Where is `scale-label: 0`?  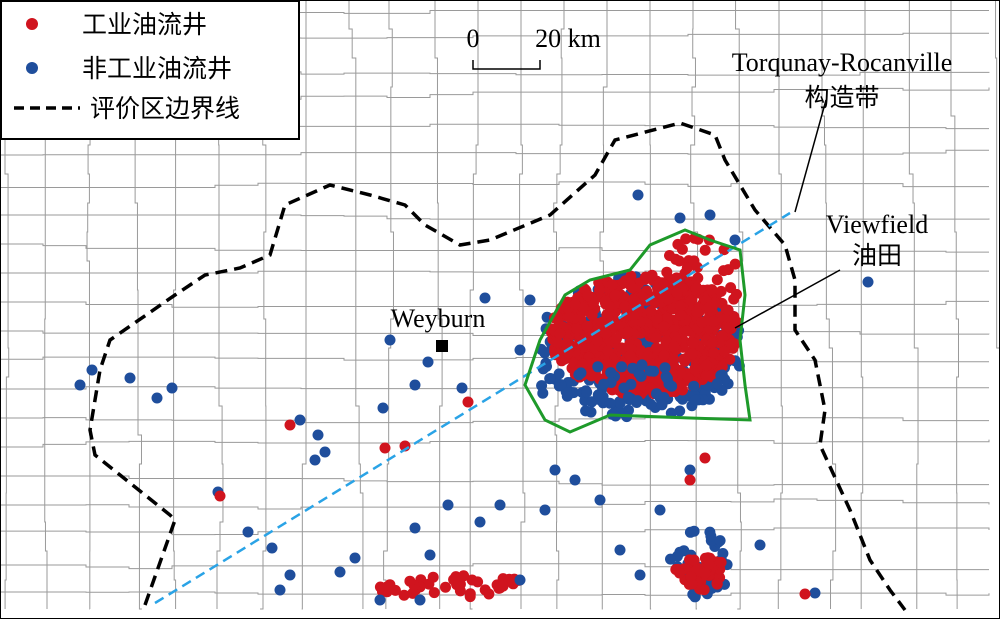 scale-label: 0 is located at coordinates (473, 38).